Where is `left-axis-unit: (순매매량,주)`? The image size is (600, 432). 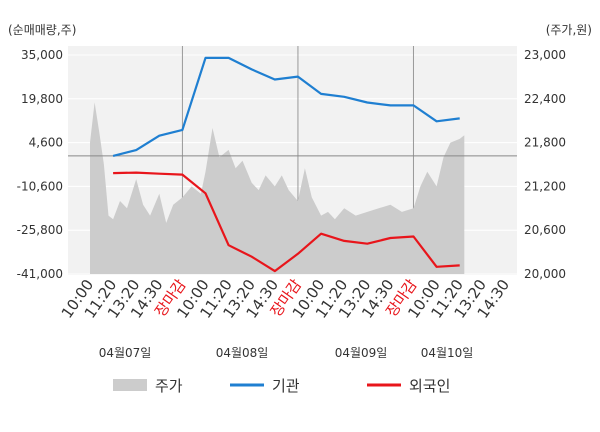 left-axis-unit: (순매매량,주) is located at coordinates (42, 30).